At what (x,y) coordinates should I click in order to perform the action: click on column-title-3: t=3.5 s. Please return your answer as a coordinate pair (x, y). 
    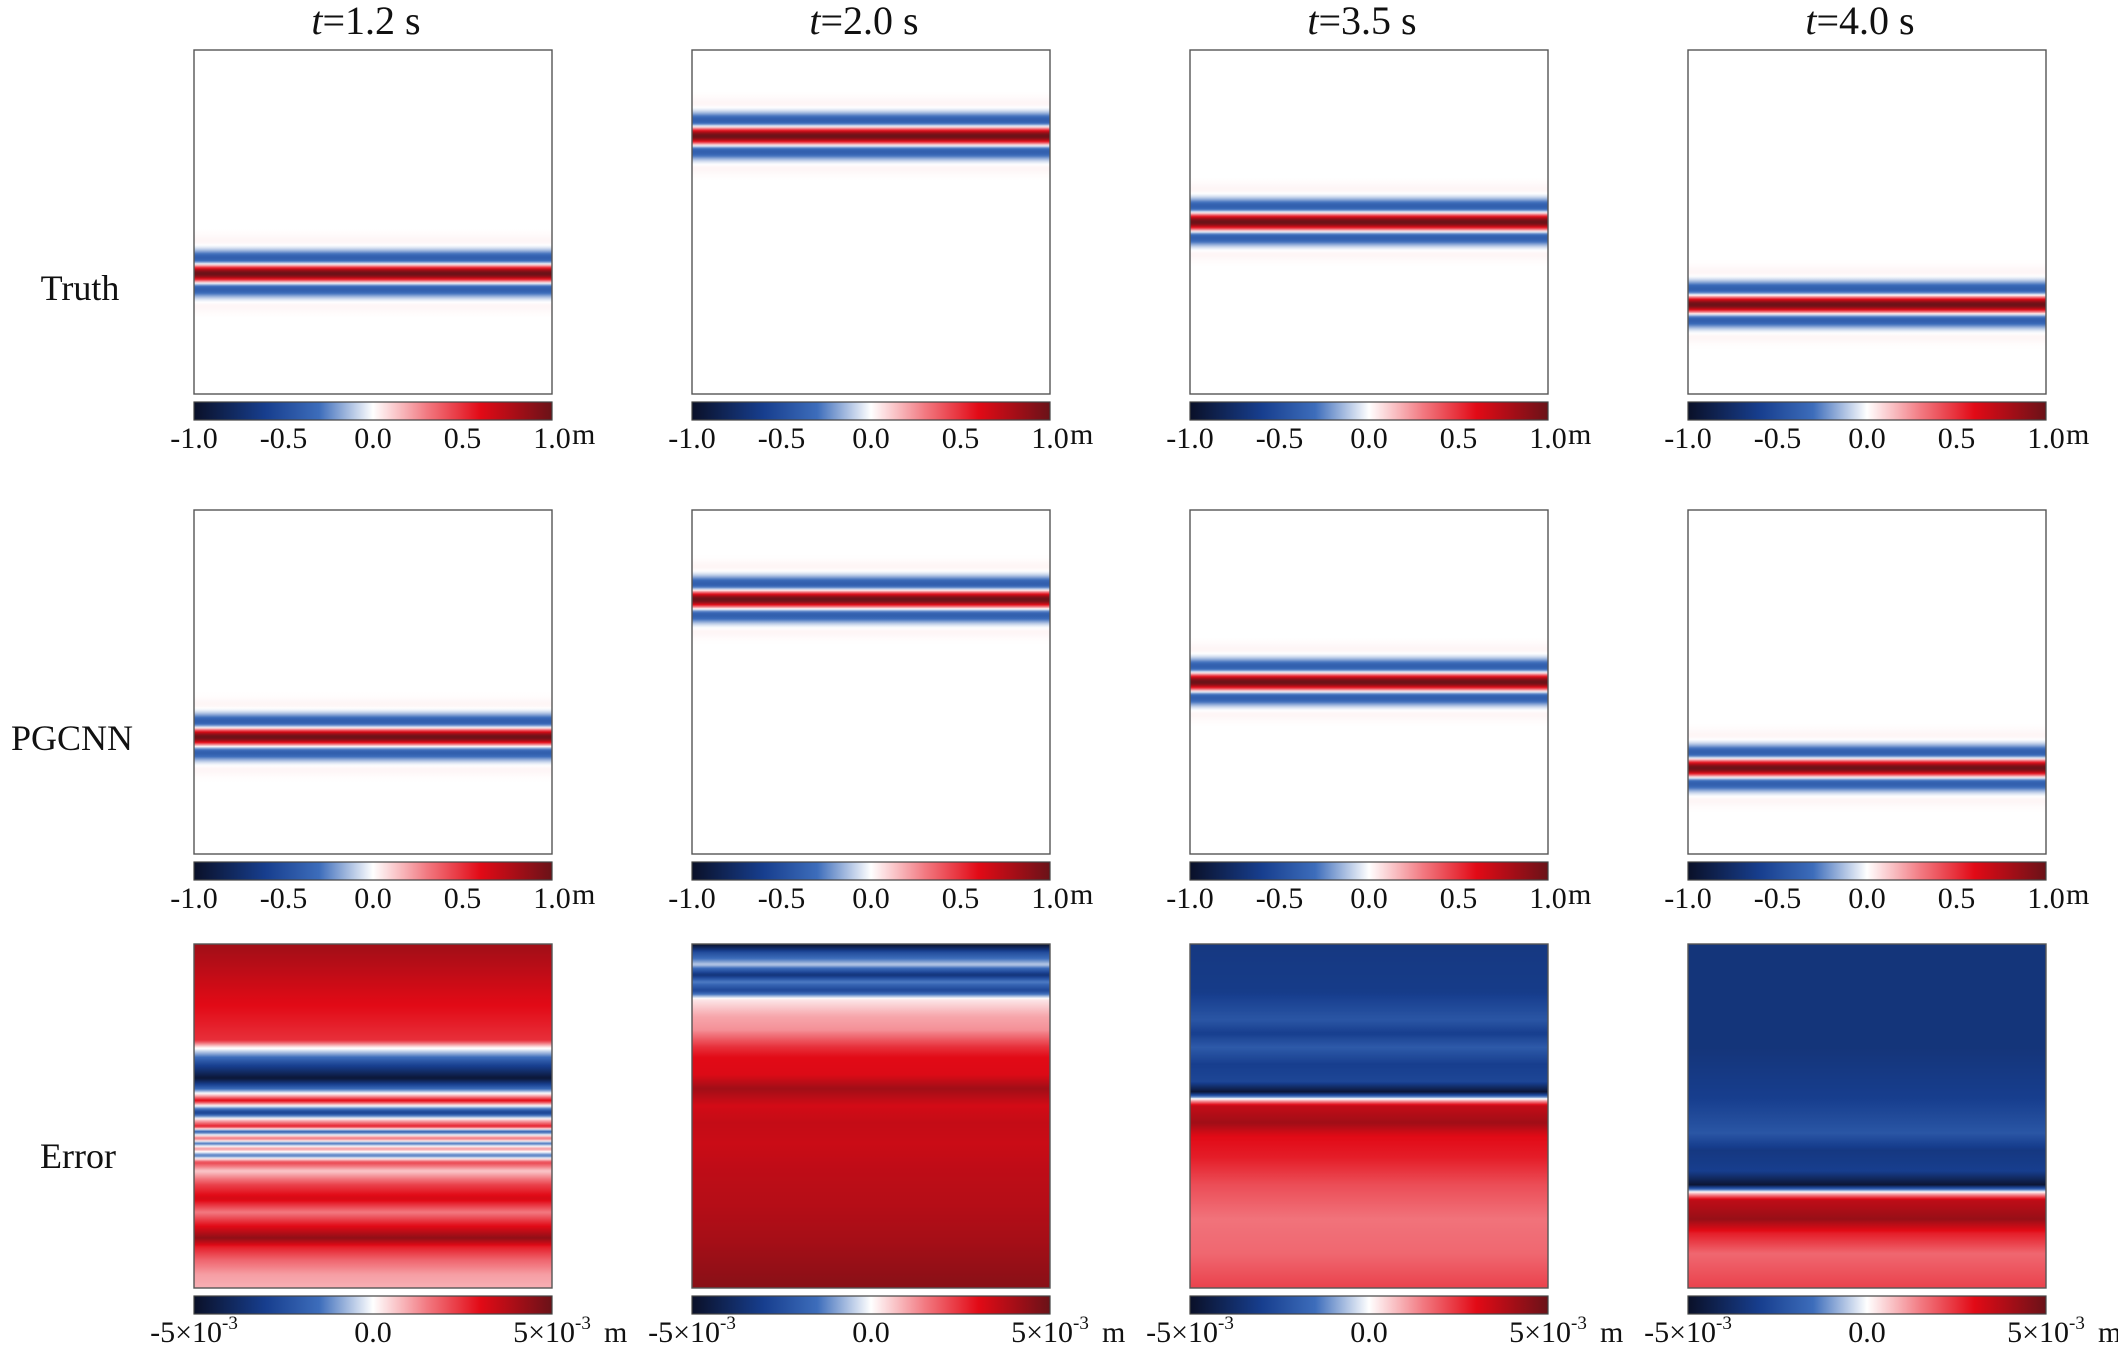
    Looking at the image, I should click on (1361, 21).